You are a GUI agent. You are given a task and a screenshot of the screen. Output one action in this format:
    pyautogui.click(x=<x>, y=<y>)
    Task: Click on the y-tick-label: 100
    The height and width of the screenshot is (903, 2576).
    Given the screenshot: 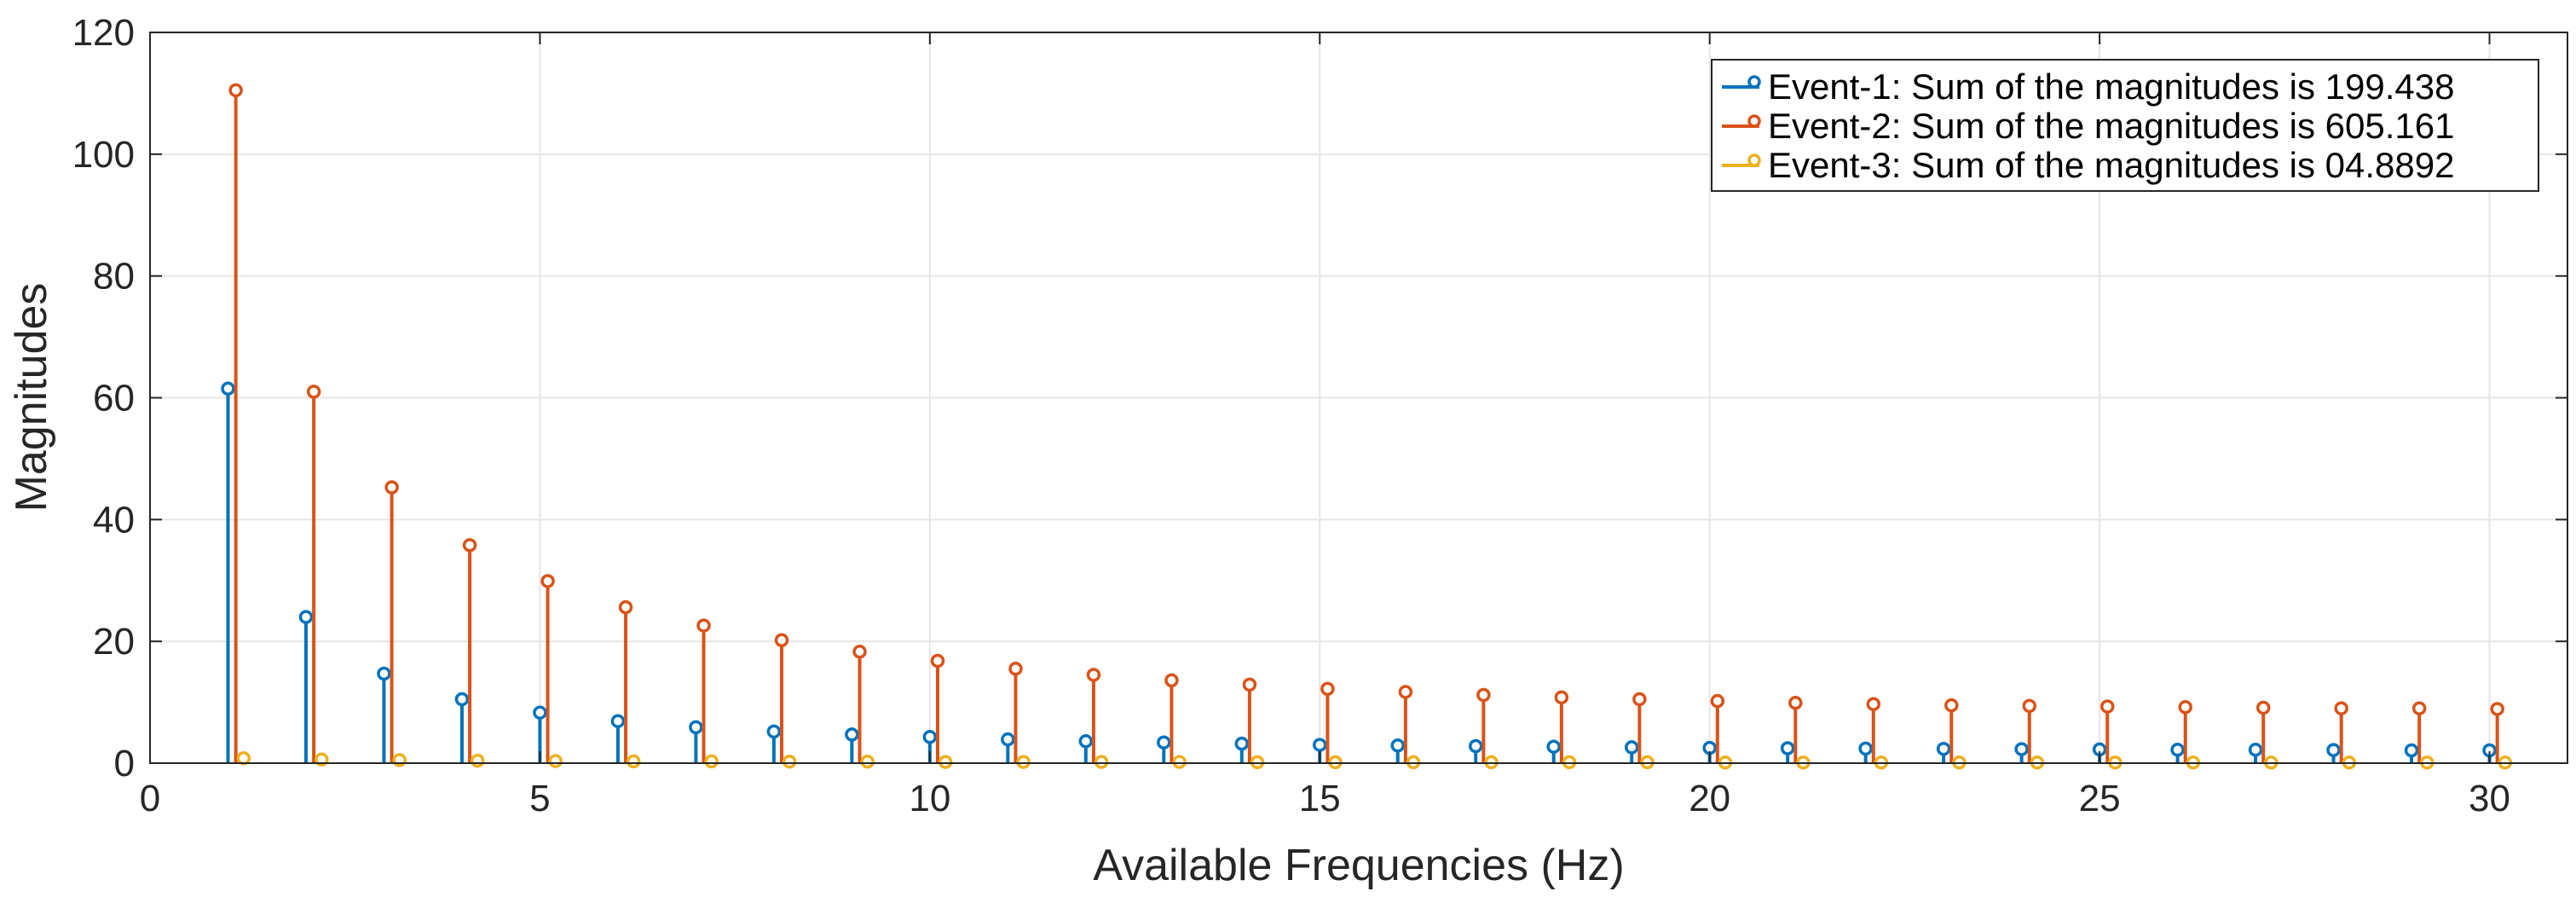 What is the action you would take?
    pyautogui.click(x=103, y=155)
    